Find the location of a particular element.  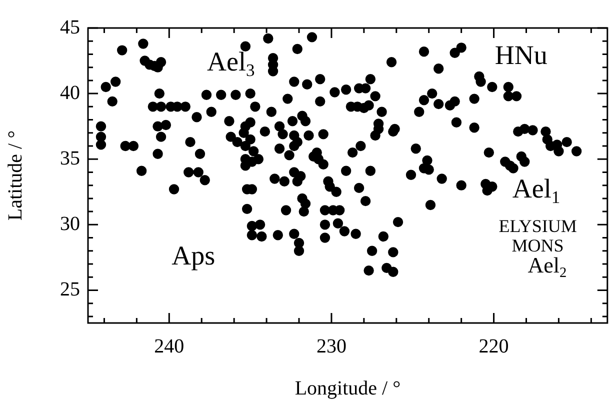

x-tick-label: 230 is located at coordinates (331, 346).